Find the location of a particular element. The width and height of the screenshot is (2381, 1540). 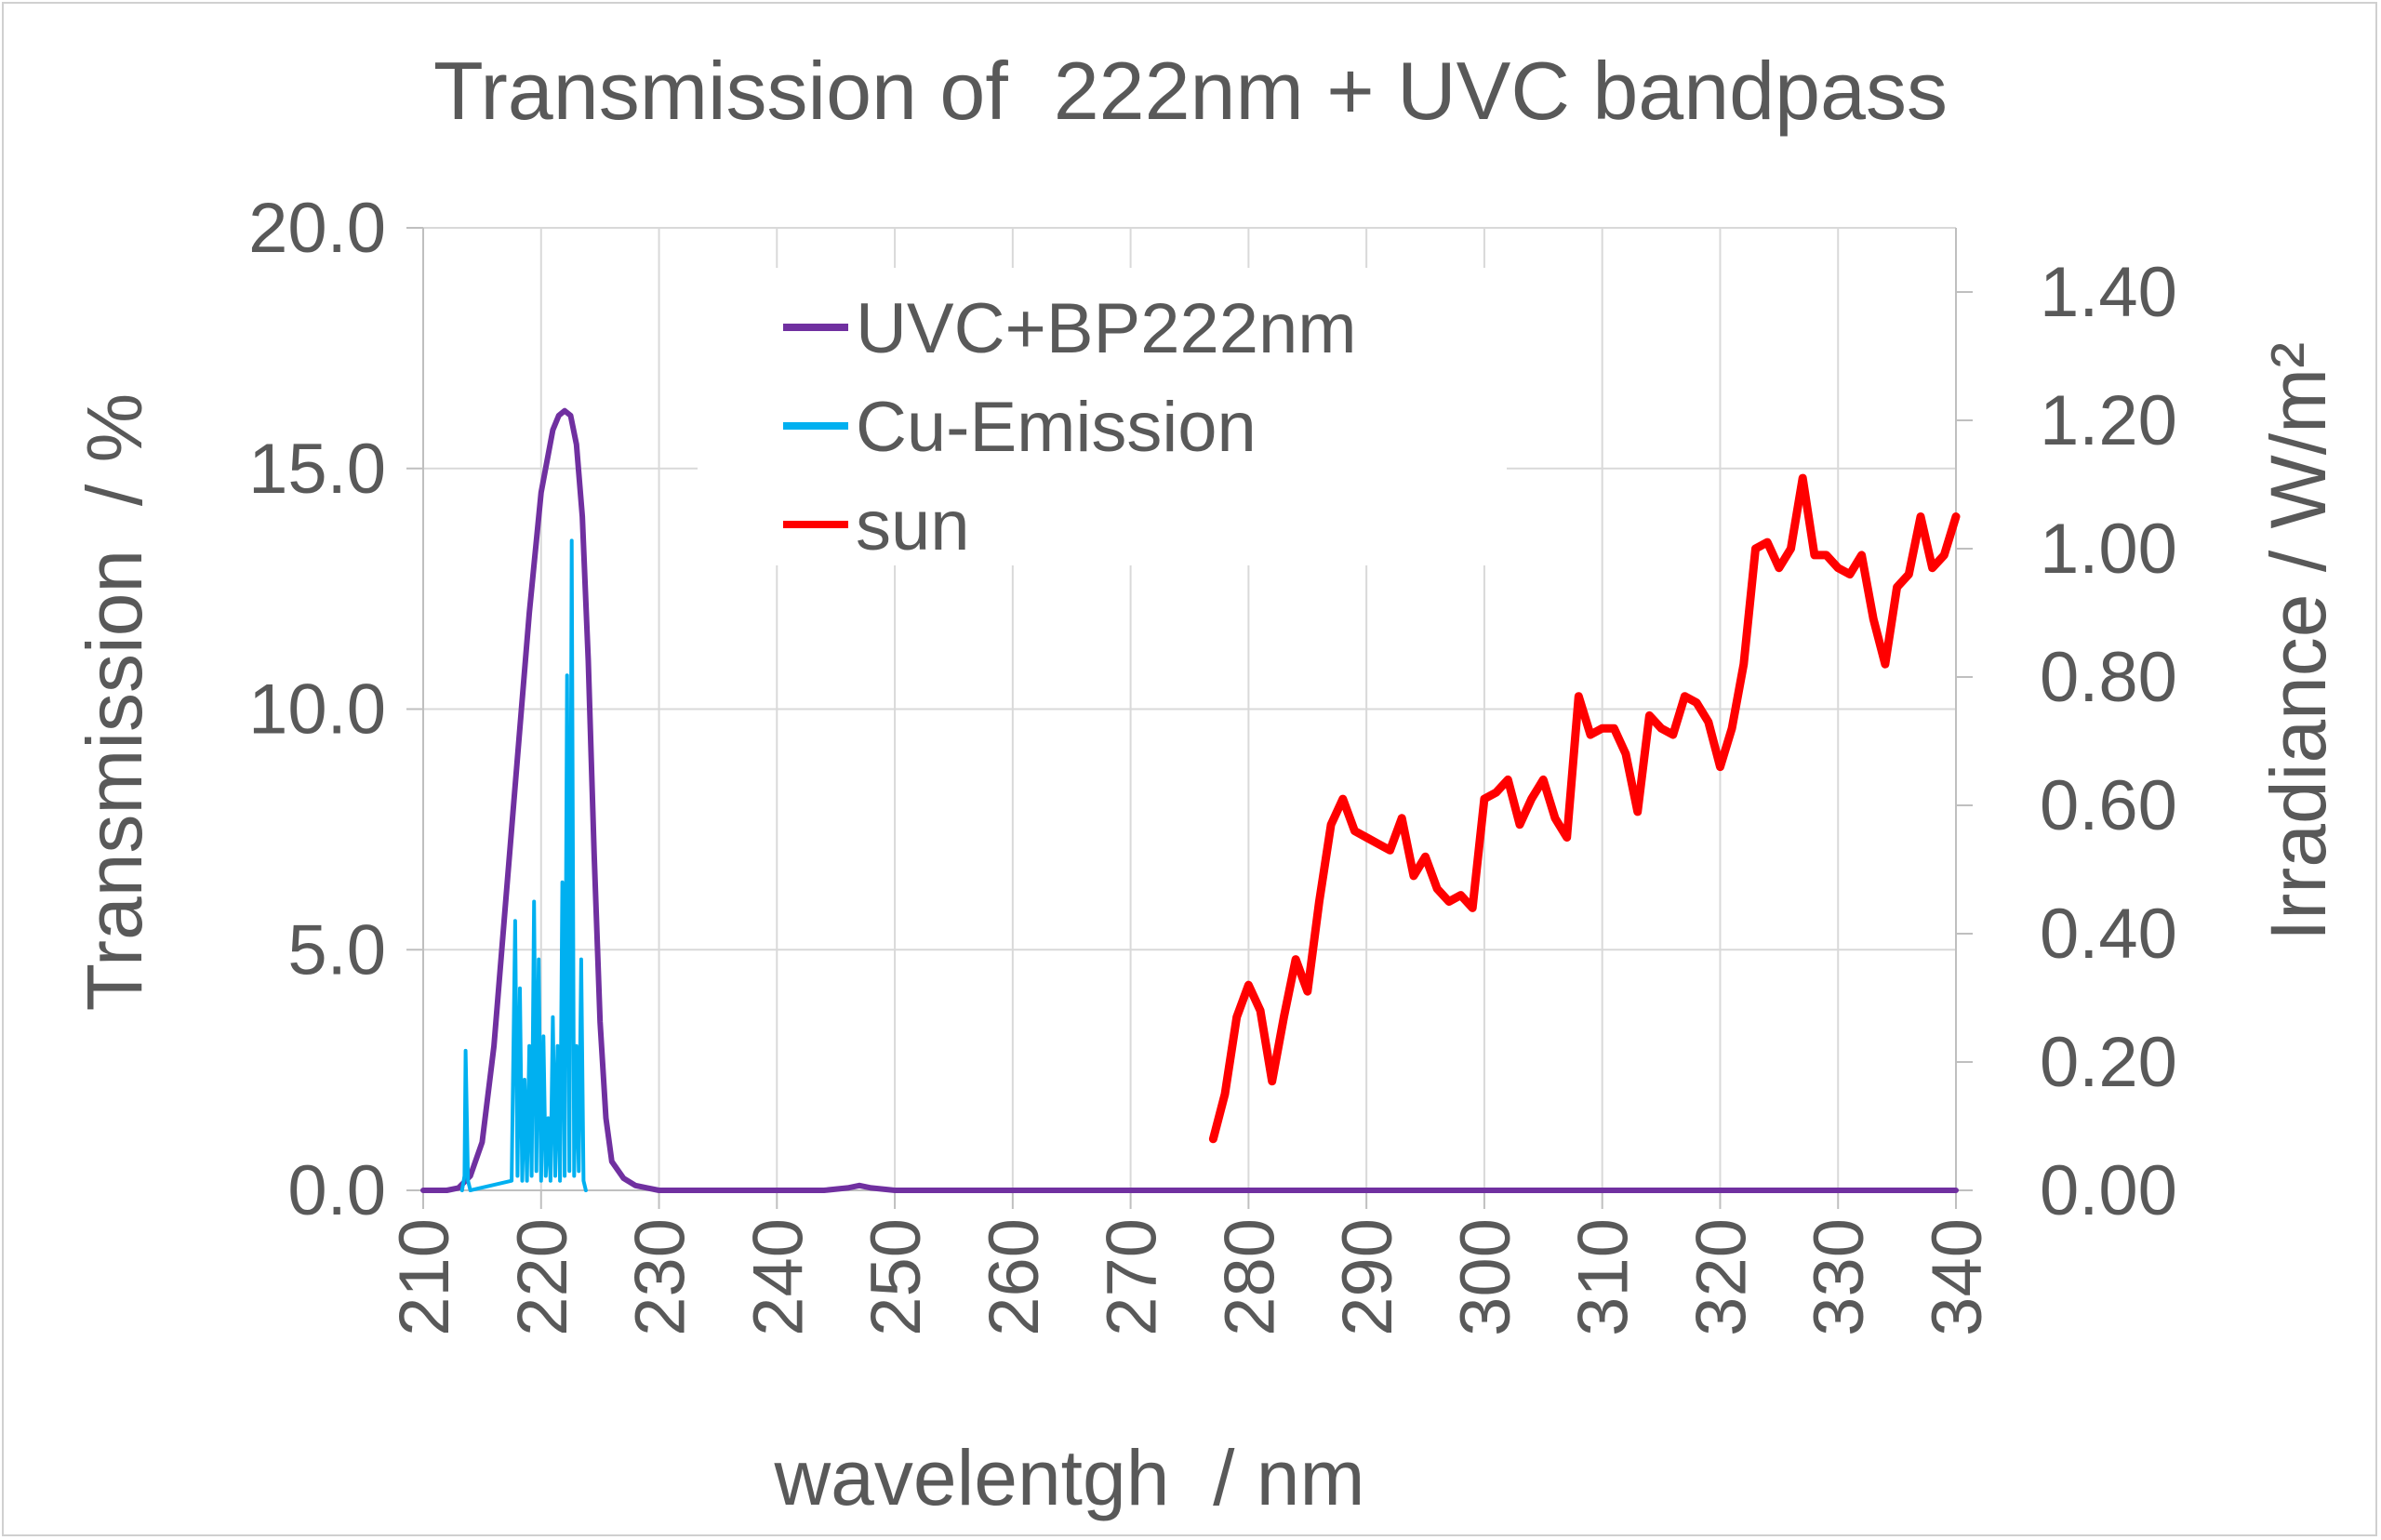

x-tick-label: 210 is located at coordinates (424, 1277).